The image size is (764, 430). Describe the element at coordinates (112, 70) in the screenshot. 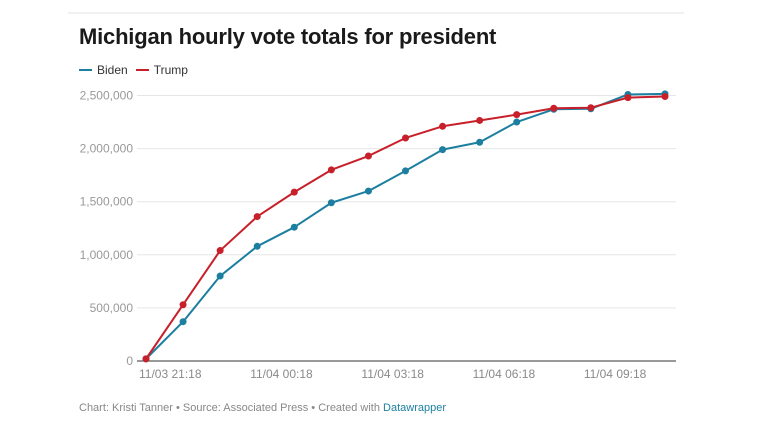

I see `legend-label-biden: Biden` at that location.